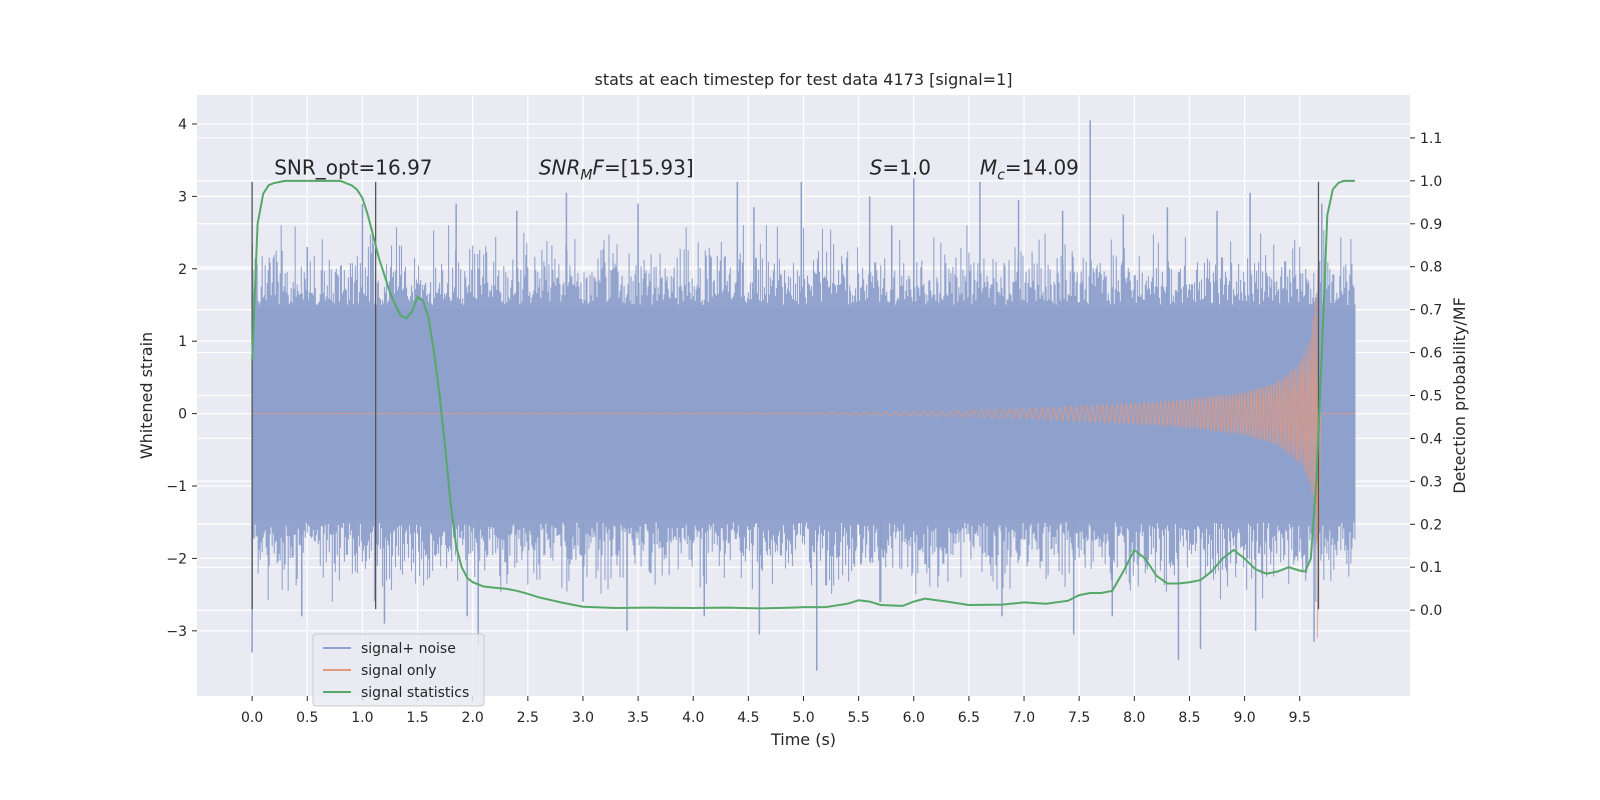 This screenshot has width=1600, height=800. I want to click on y-right-tick-label: 0.2, so click(1431, 525).